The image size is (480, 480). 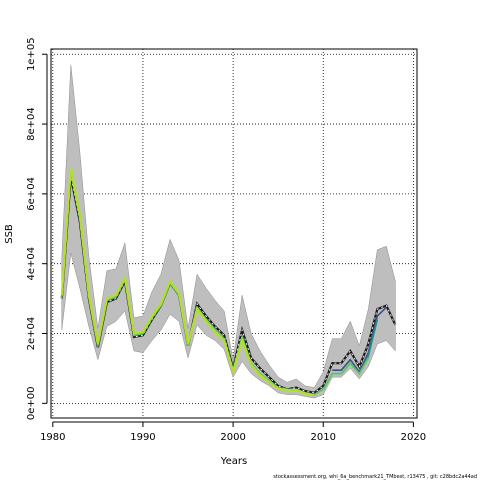 I want to click on y-axis-title: SSB, so click(x=9, y=234).